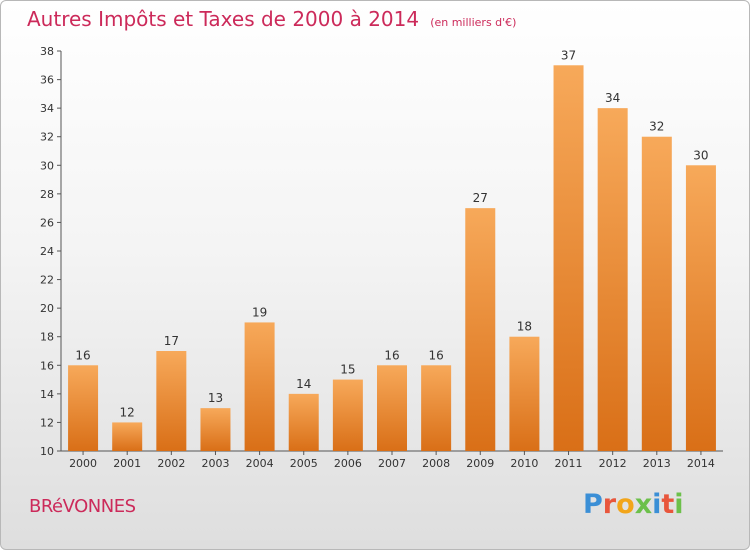 Image resolution: width=750 pixels, height=550 pixels. What do you see at coordinates (569, 463) in the screenshot?
I see `x-tick-label-2011: 2011` at bounding box center [569, 463].